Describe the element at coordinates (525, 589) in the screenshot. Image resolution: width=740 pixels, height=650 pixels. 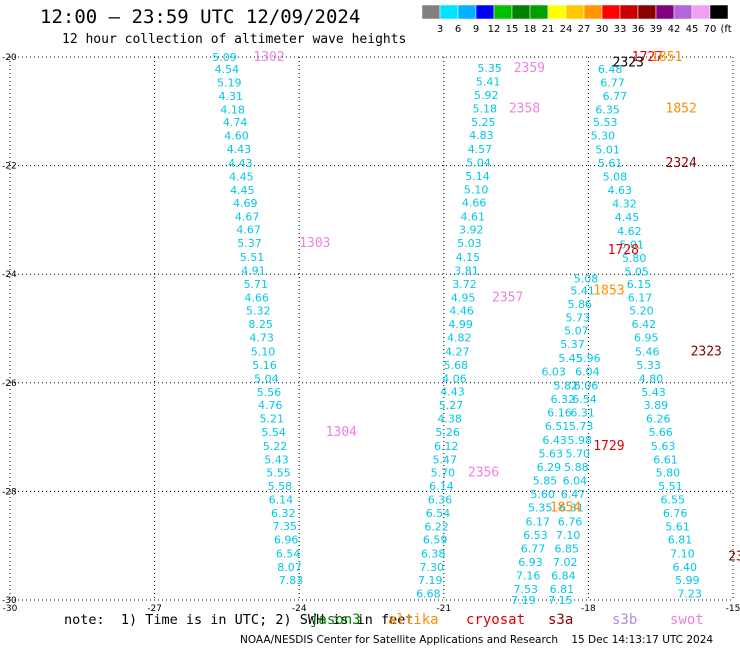
I see `wave-height-point: 7.53` at that location.